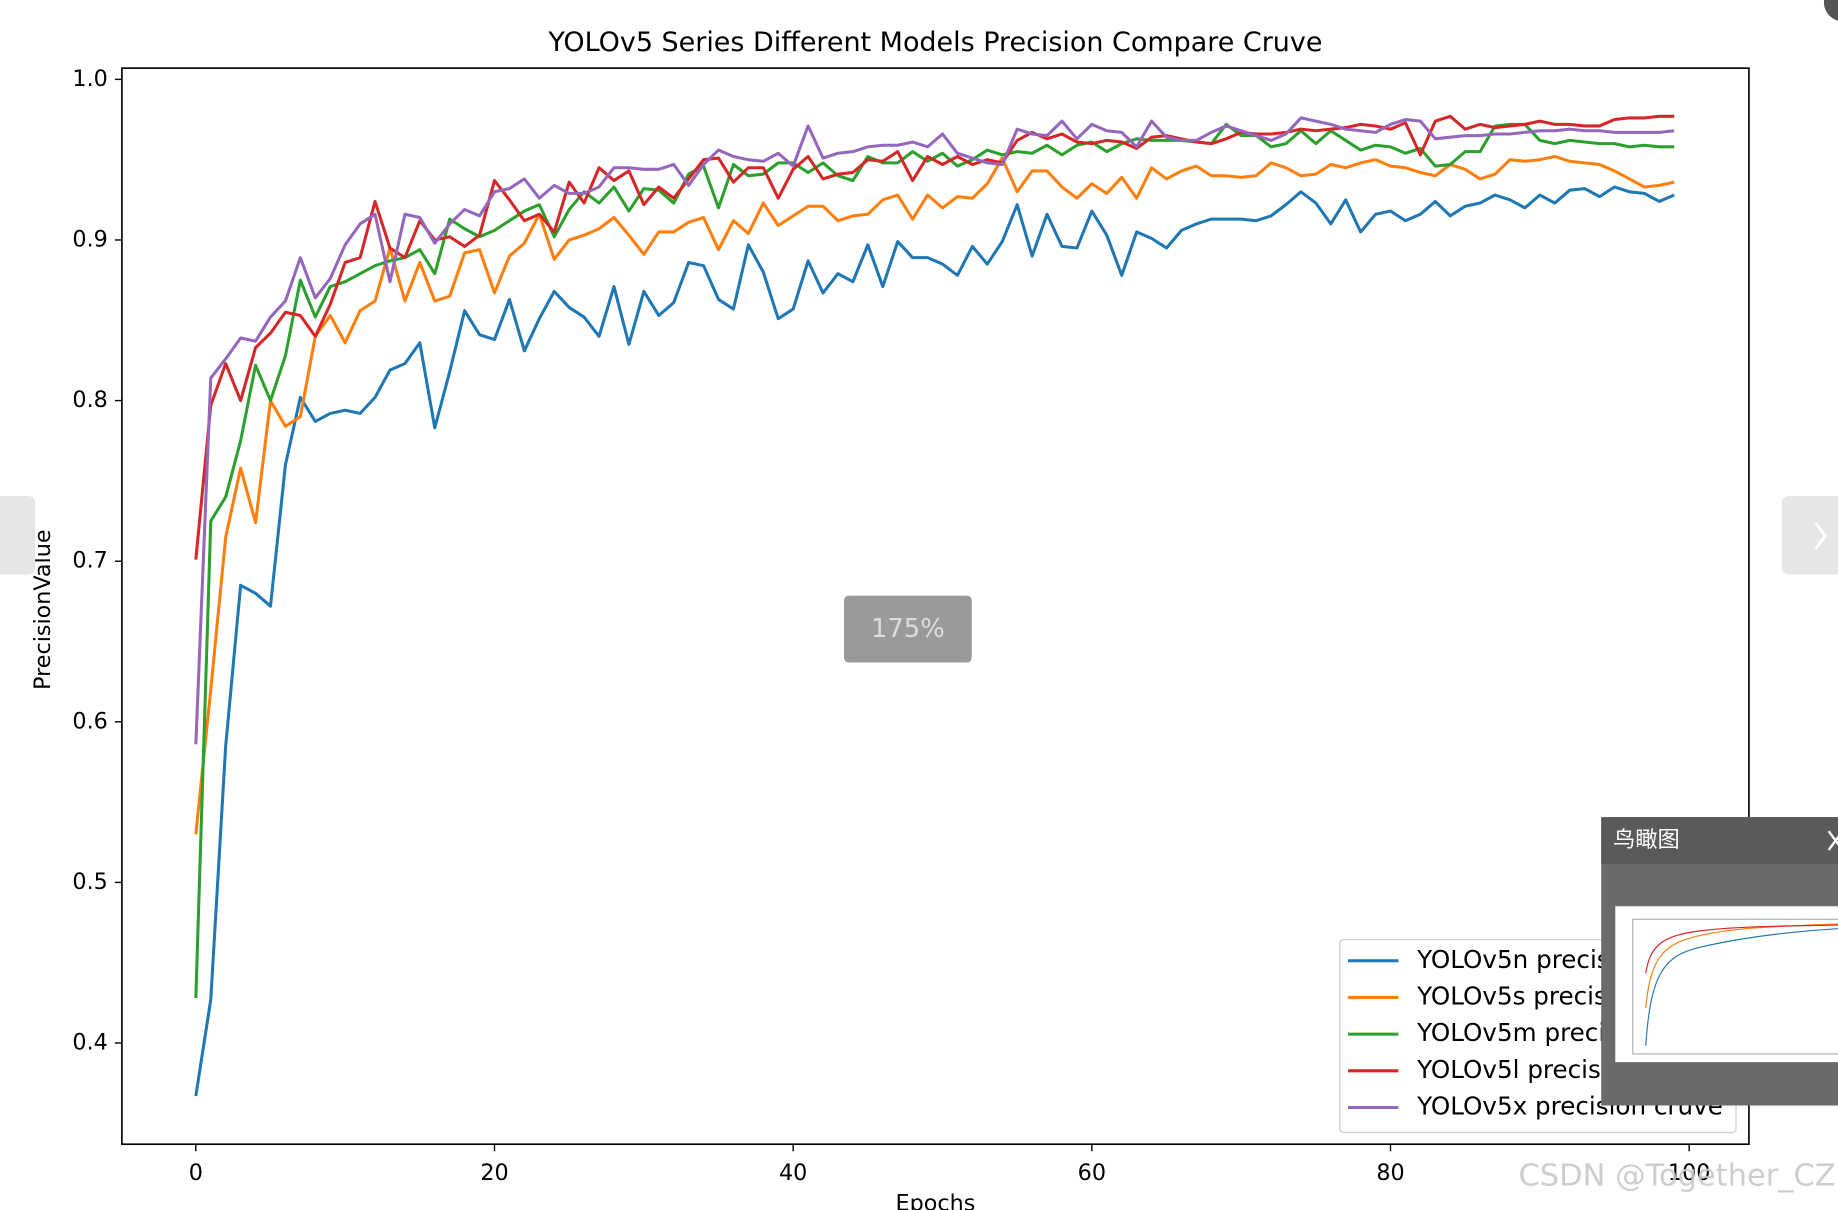 The height and width of the screenshot is (1210, 1838). I want to click on next-button, so click(1809, 535).